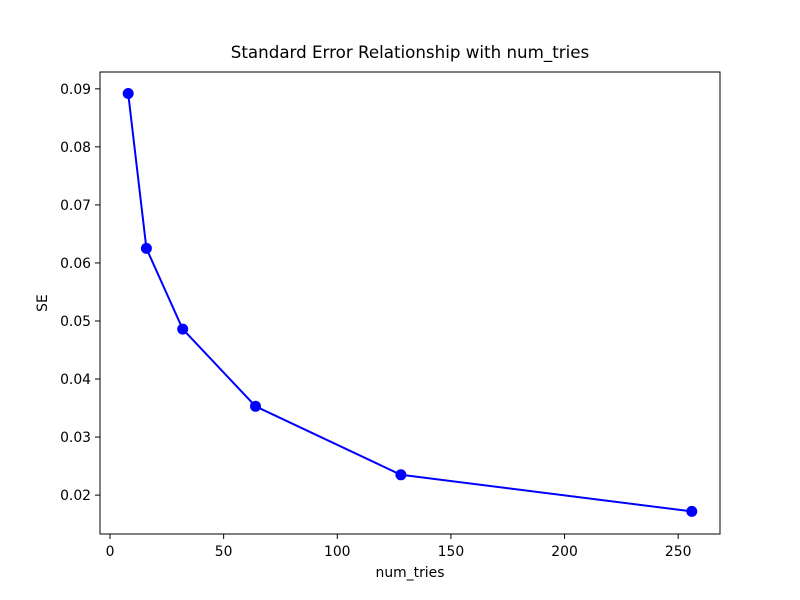 This screenshot has width=800, height=600. I want to click on x-tick-label: 0, so click(110, 552).